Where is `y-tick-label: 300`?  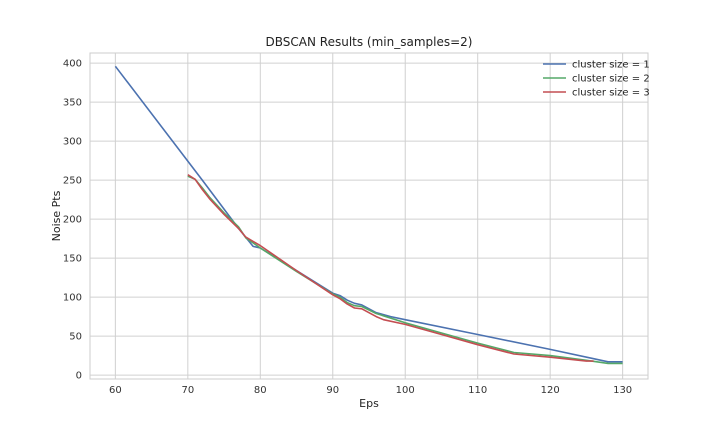 y-tick-label: 300 is located at coordinates (72, 142).